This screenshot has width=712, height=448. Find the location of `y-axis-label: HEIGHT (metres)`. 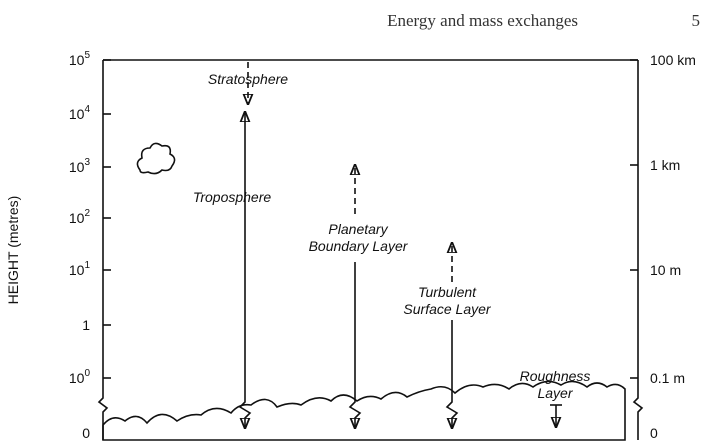

y-axis-label: HEIGHT (metres) is located at coordinates (13, 250).